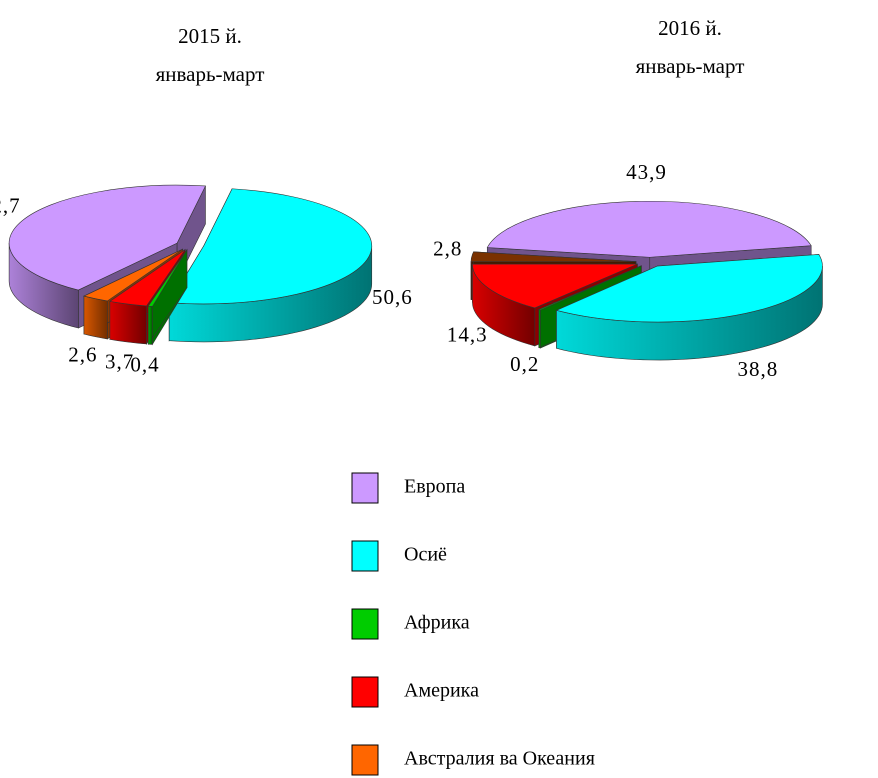 The height and width of the screenshot is (778, 878). Describe the element at coordinates (437, 623) in the screenshot. I see `legend-label: Африка` at that location.